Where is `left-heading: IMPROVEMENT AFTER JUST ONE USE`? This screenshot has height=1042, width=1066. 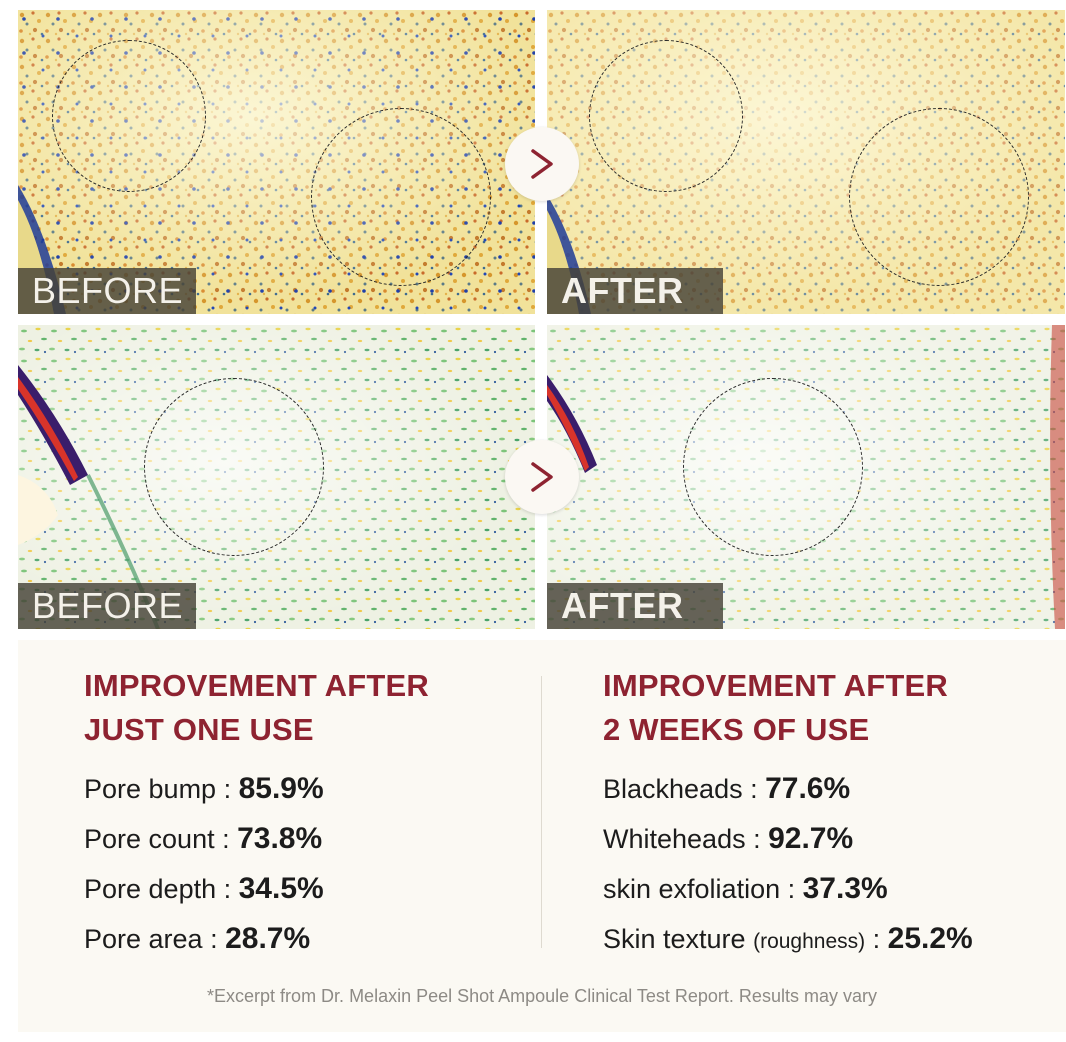 left-heading: IMPROVEMENT AFTER JUST ONE USE is located at coordinates (256, 708).